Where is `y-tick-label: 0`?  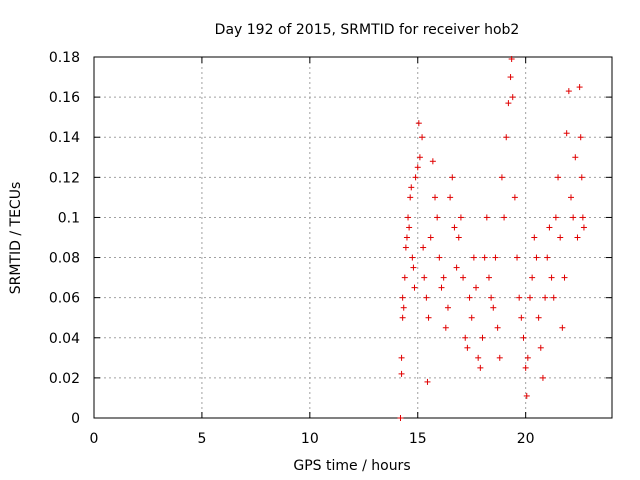
y-tick-label: 0 is located at coordinates (75, 419).